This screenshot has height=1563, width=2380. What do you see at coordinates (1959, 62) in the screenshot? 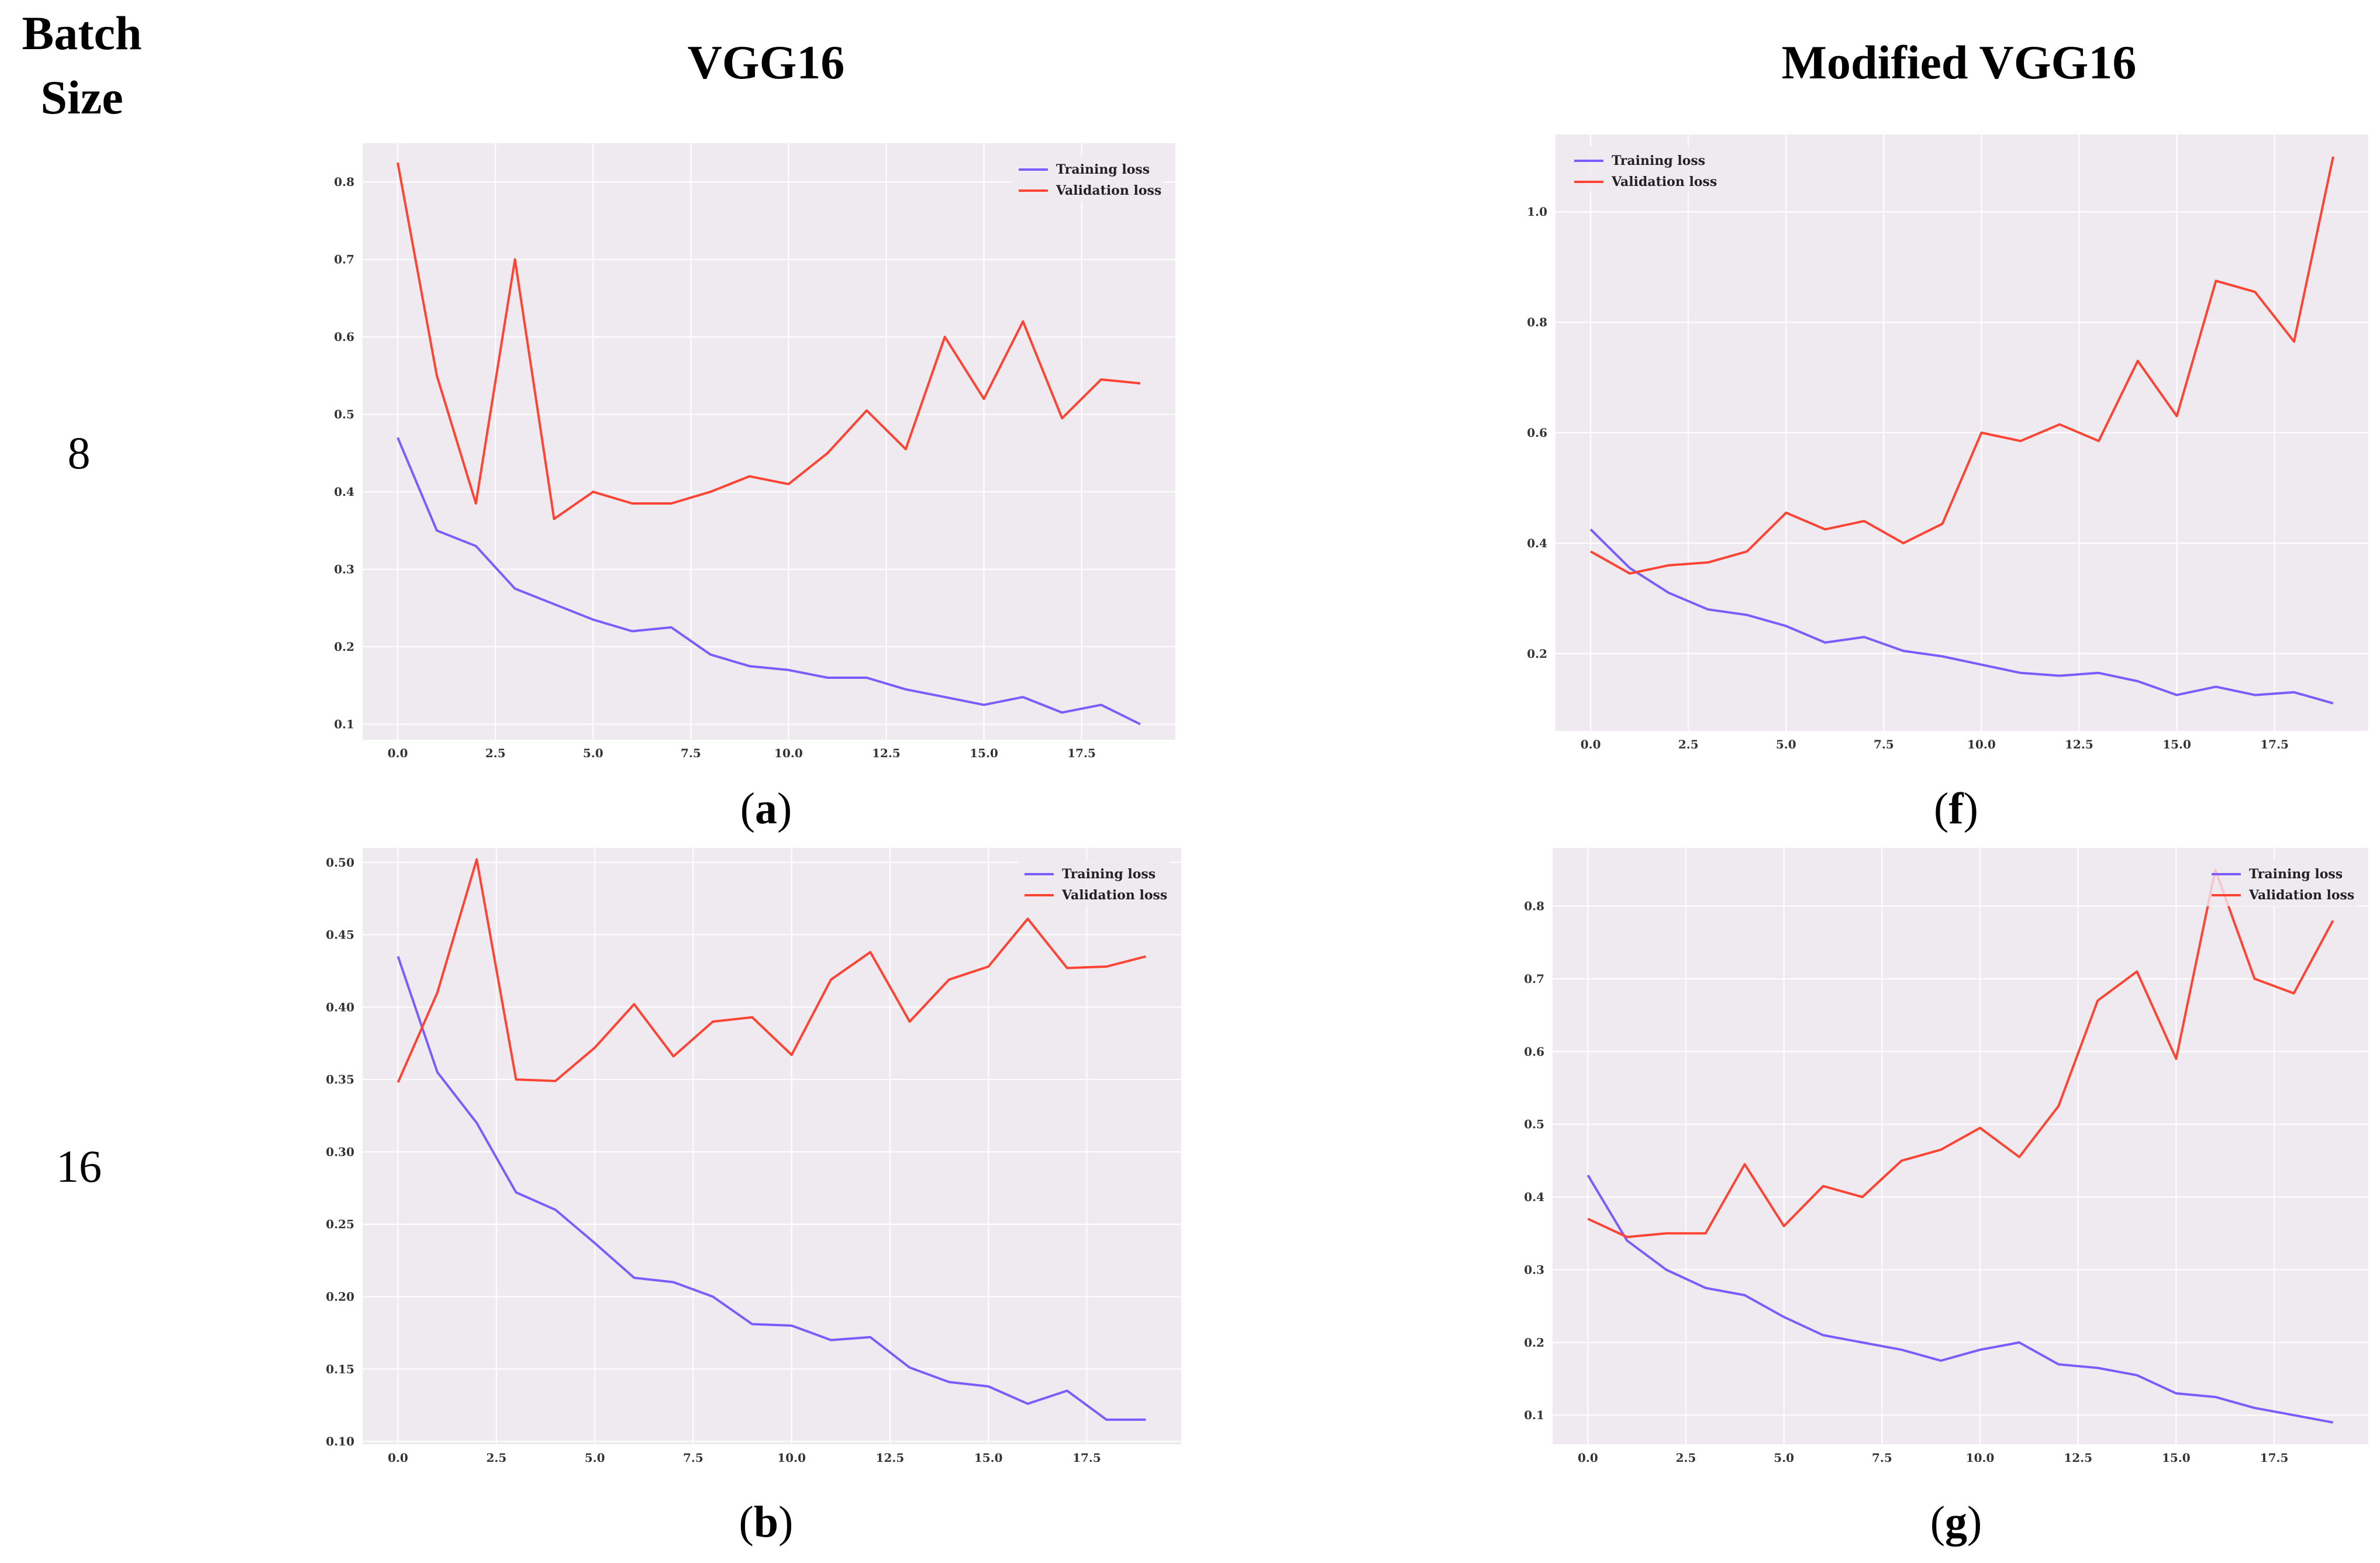
I see `header-modified-vgg16: Modified VGG16` at bounding box center [1959, 62].